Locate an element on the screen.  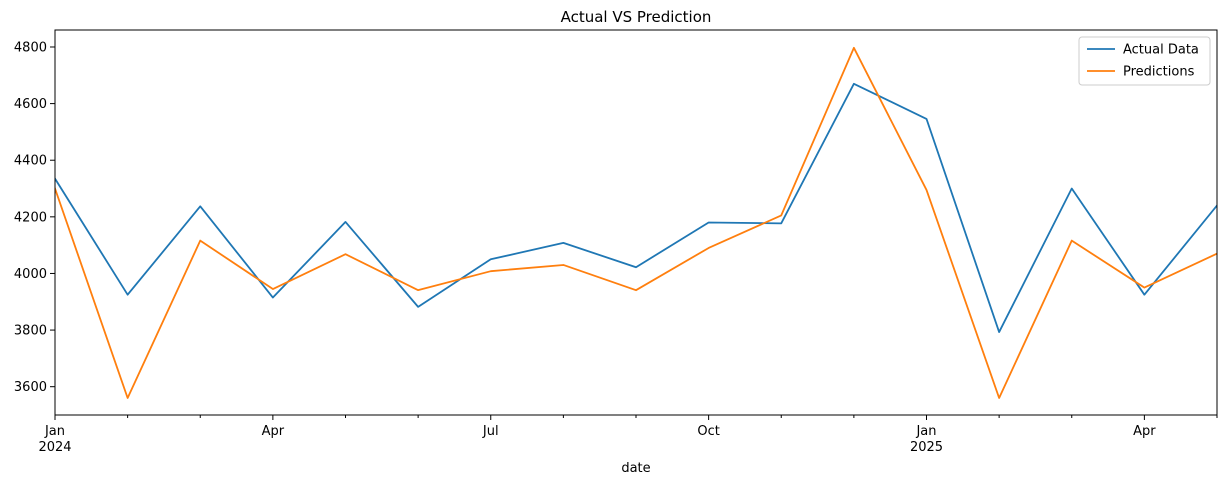
x-tick-year-label: 2025 is located at coordinates (926, 447).